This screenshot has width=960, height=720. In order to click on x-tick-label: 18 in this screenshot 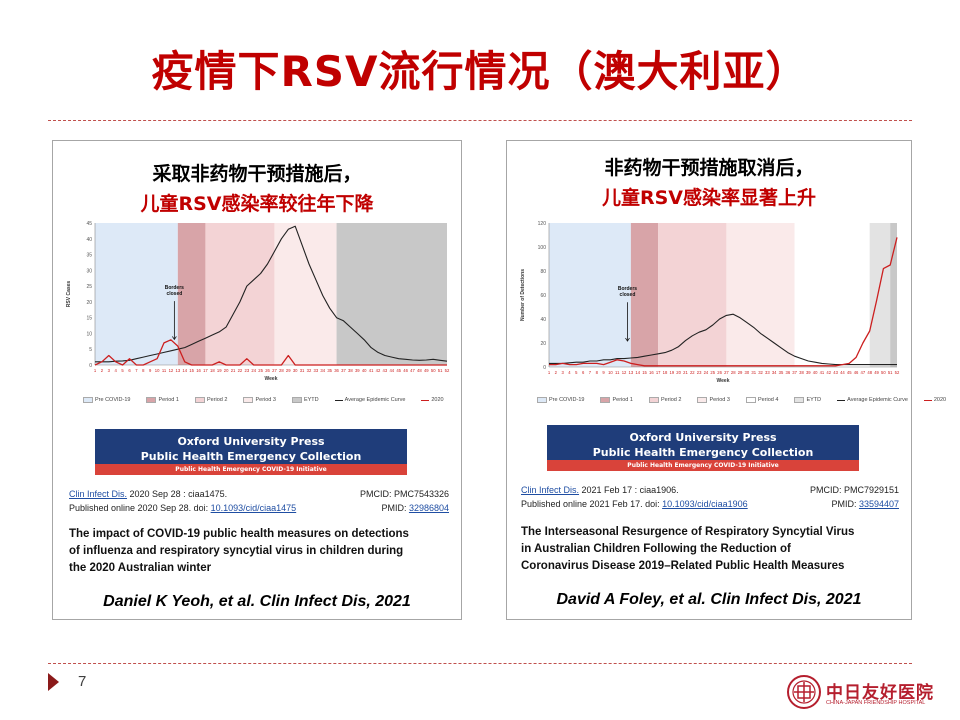, I will do `click(665, 372)`.